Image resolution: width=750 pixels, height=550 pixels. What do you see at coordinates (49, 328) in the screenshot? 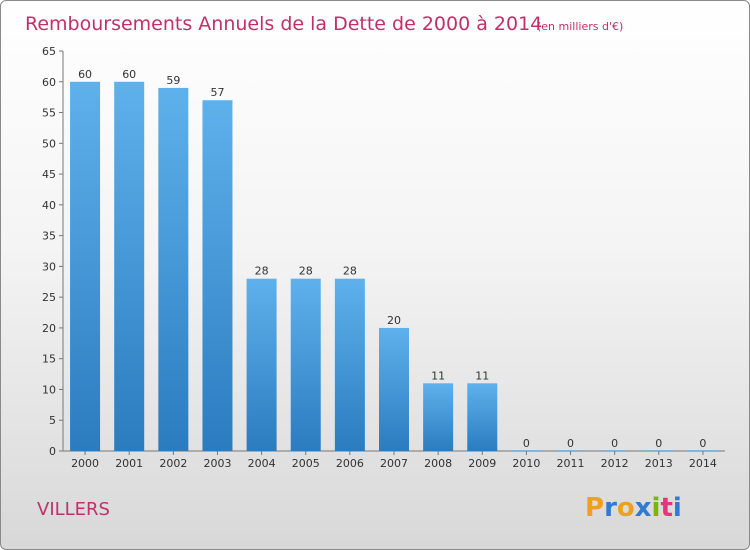
I see `y-tick-label: 20` at bounding box center [49, 328].